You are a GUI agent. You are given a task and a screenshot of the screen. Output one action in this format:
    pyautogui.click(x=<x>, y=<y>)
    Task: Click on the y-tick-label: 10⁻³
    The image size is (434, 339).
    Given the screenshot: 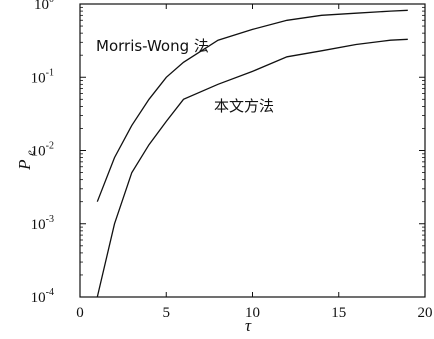 What is the action you would take?
    pyautogui.click(x=42, y=223)
    